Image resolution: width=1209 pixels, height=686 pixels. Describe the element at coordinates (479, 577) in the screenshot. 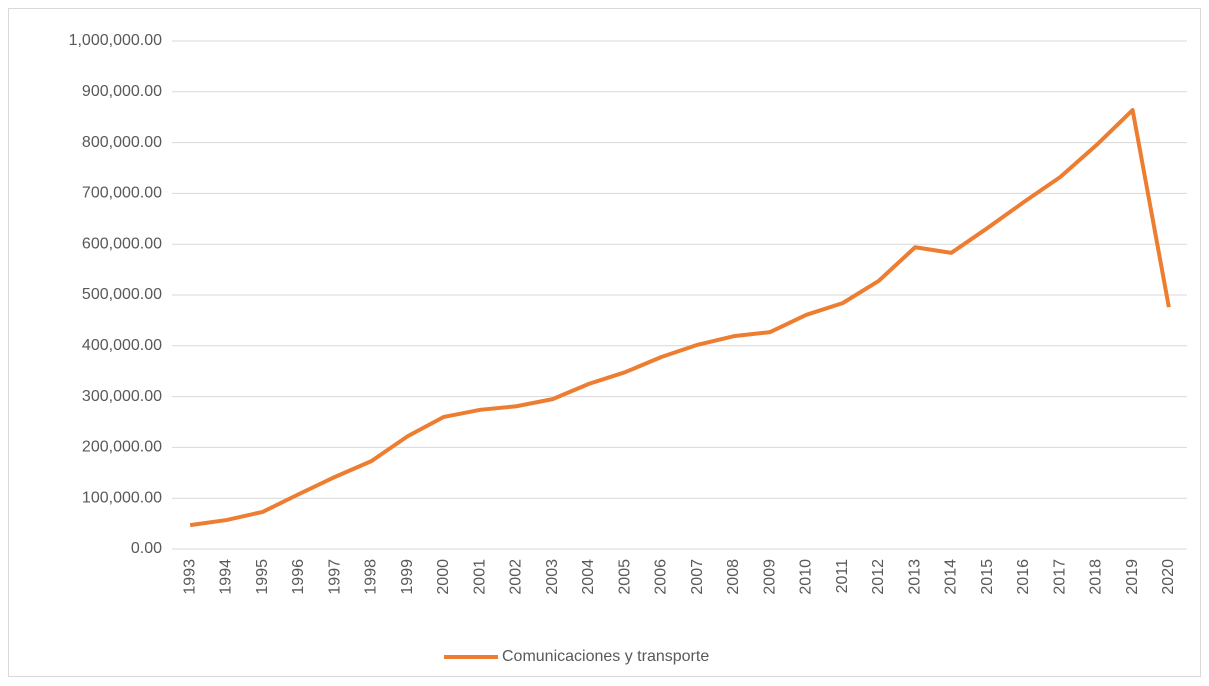

I see `x-tick-label: 2001` at that location.